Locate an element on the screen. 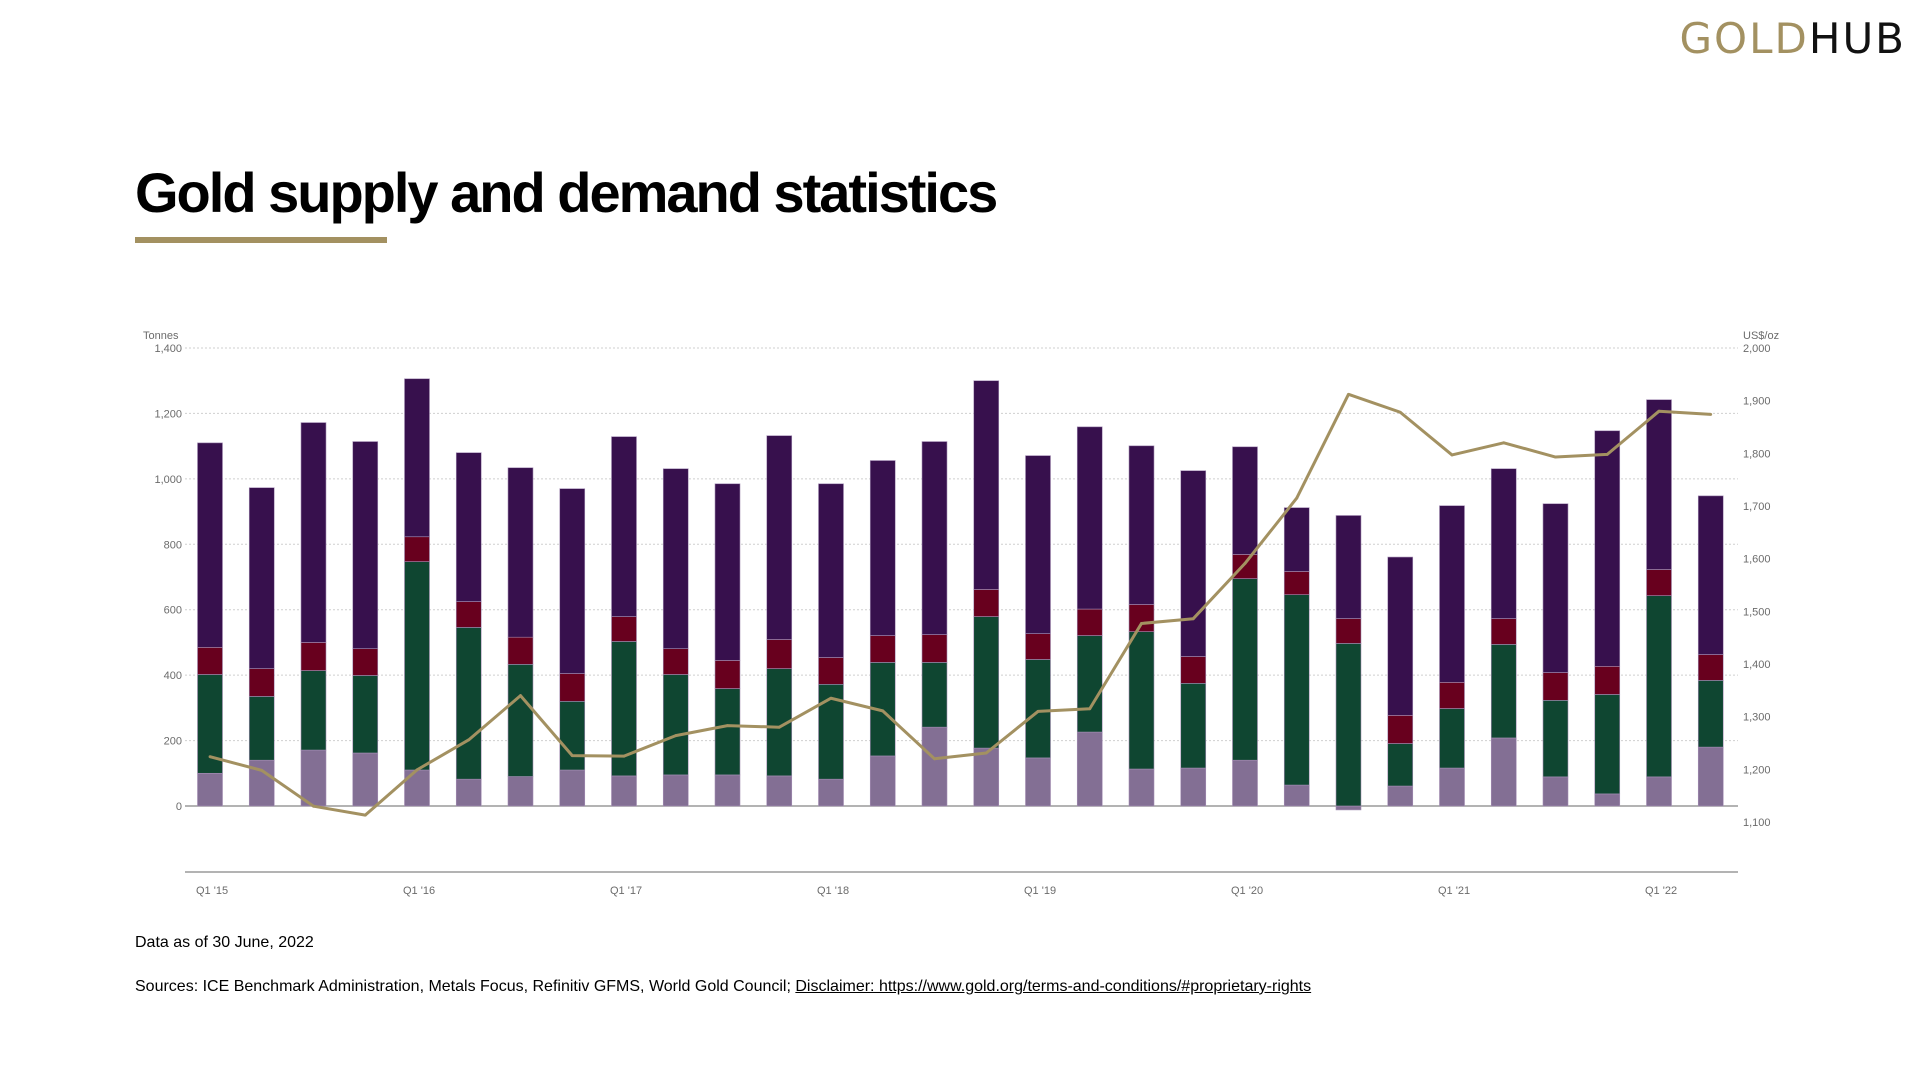  data-as-of: Data as of 30 June, 2022 is located at coordinates (224, 942).